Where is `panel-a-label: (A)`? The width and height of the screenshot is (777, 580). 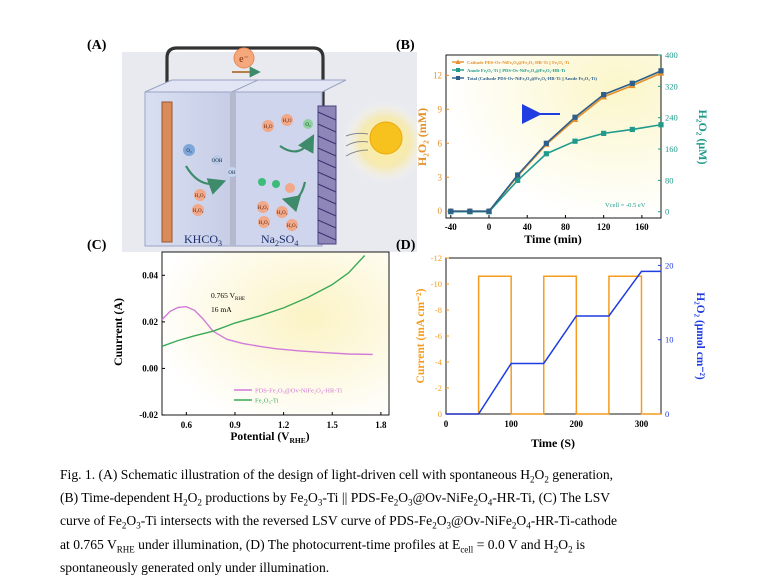 panel-a-label: (A) is located at coordinates (97, 45).